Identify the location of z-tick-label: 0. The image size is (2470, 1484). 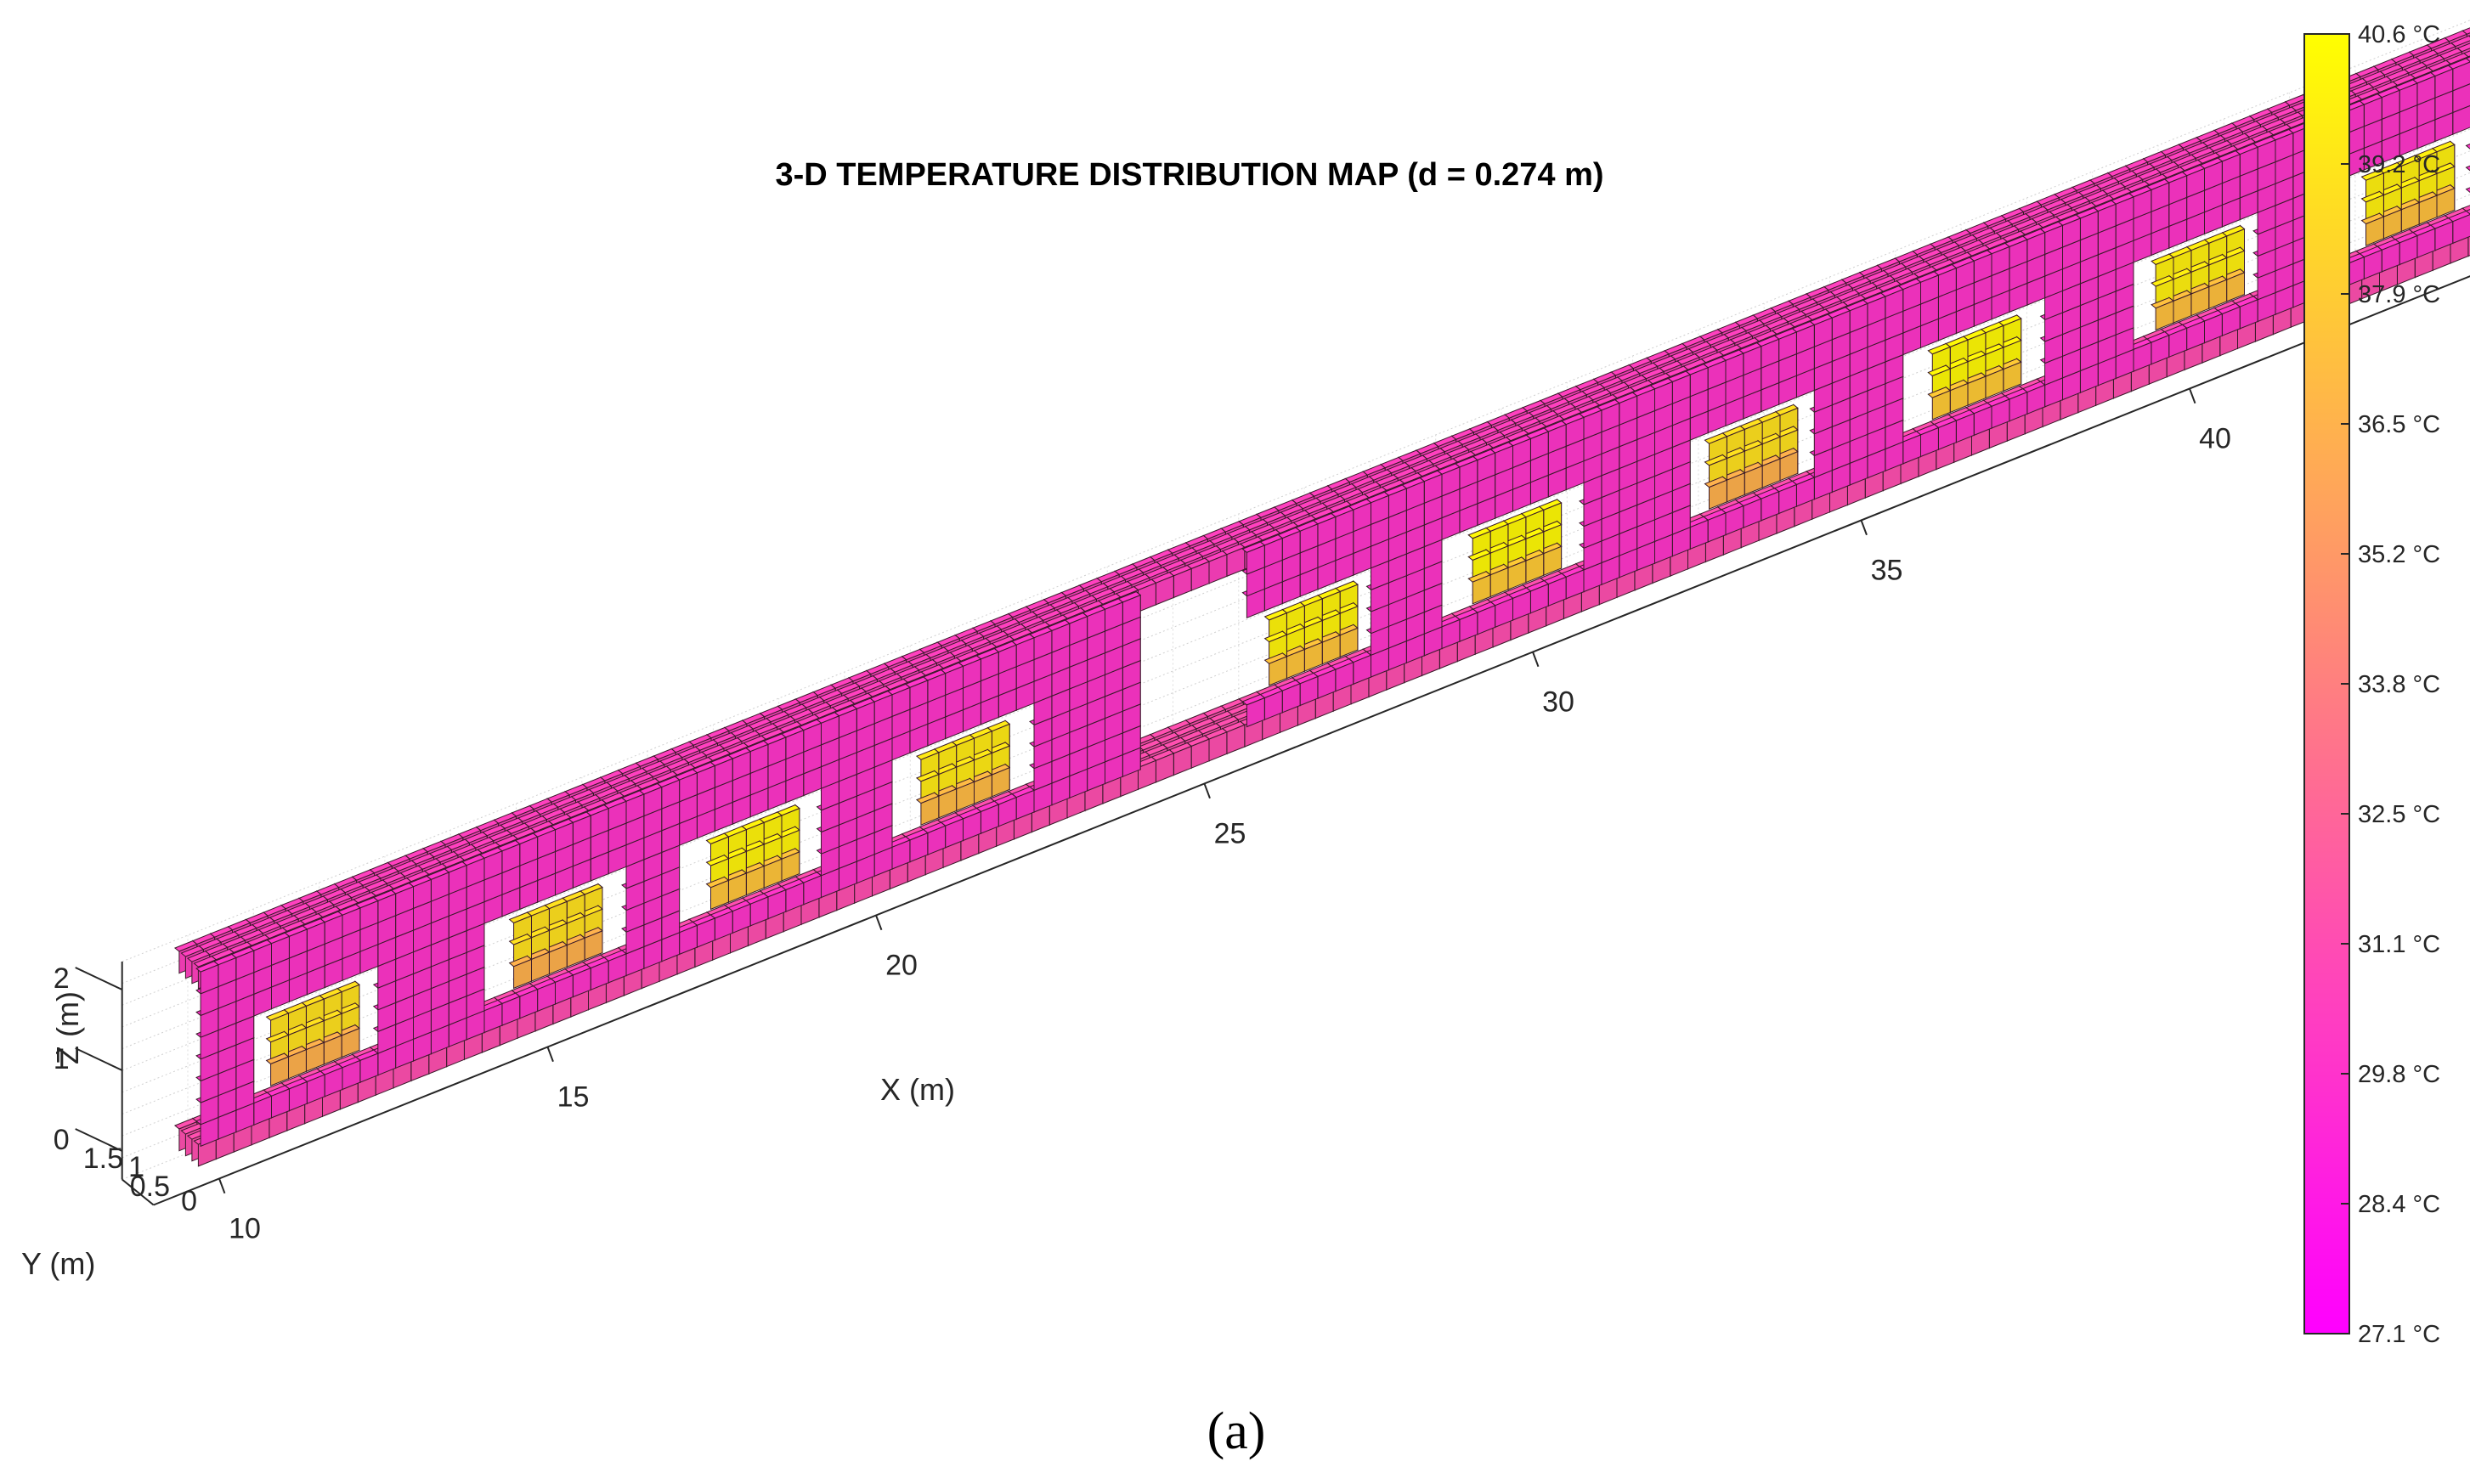
(62, 1140).